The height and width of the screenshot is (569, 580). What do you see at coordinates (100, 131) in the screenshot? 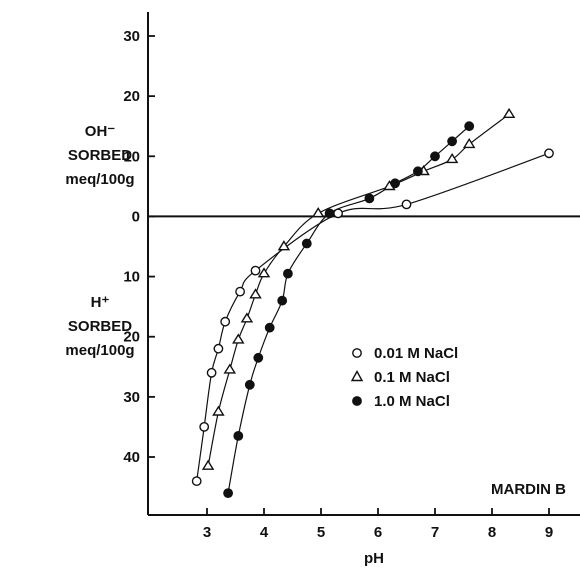
I see `y-label-top-line-1: OH⁻` at bounding box center [100, 131].